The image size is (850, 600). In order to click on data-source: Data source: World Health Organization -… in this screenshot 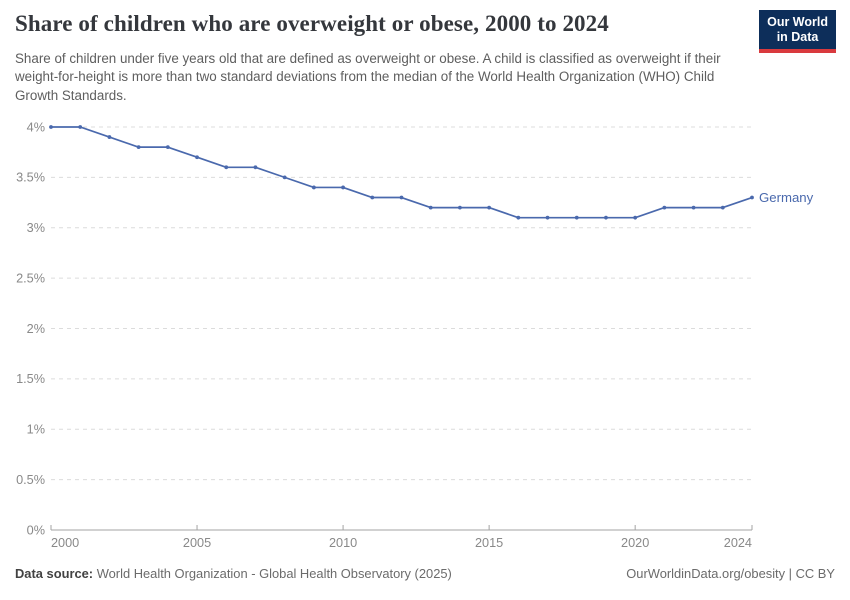, I will do `click(233, 573)`.